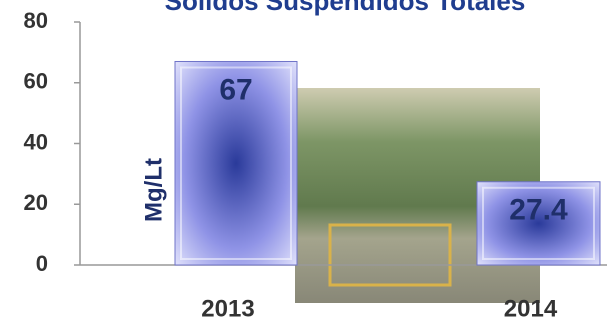 Image resolution: width=607 pixels, height=327 pixels. I want to click on y-axis-label: Mg/Lt, so click(153, 190).